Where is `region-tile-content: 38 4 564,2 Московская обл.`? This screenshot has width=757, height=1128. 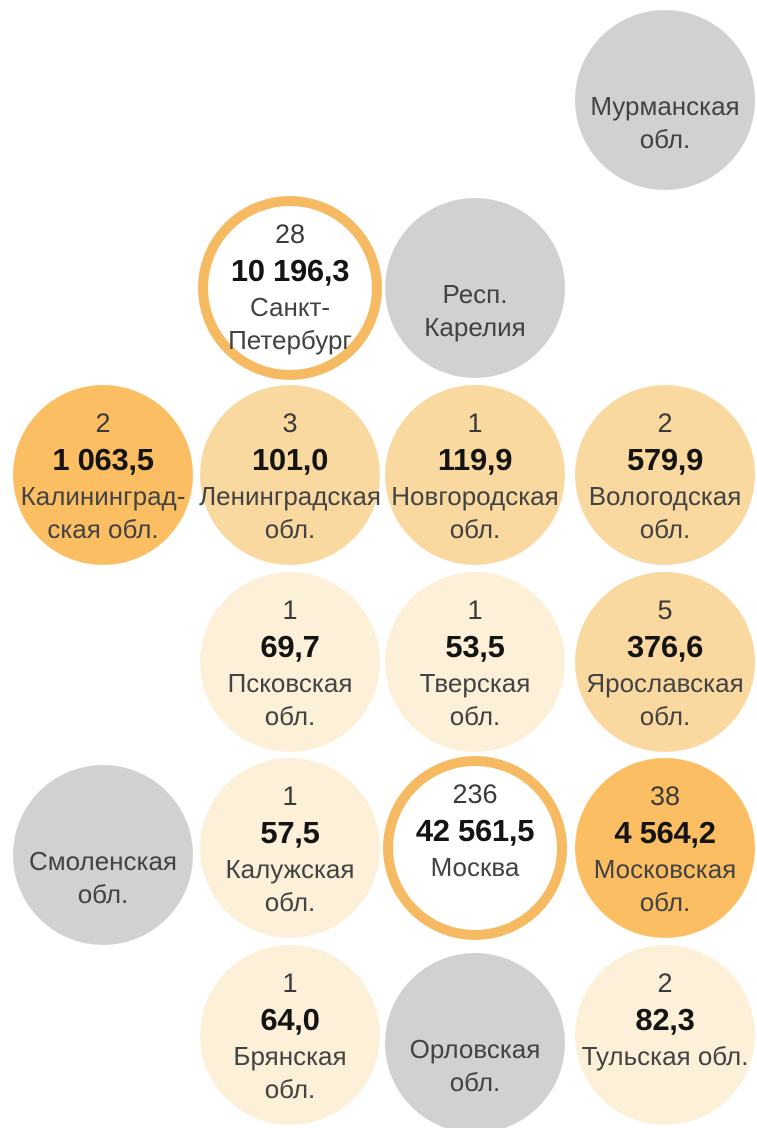 region-tile-content: 38 4 564,2 Московская обл. is located at coordinates (665, 848).